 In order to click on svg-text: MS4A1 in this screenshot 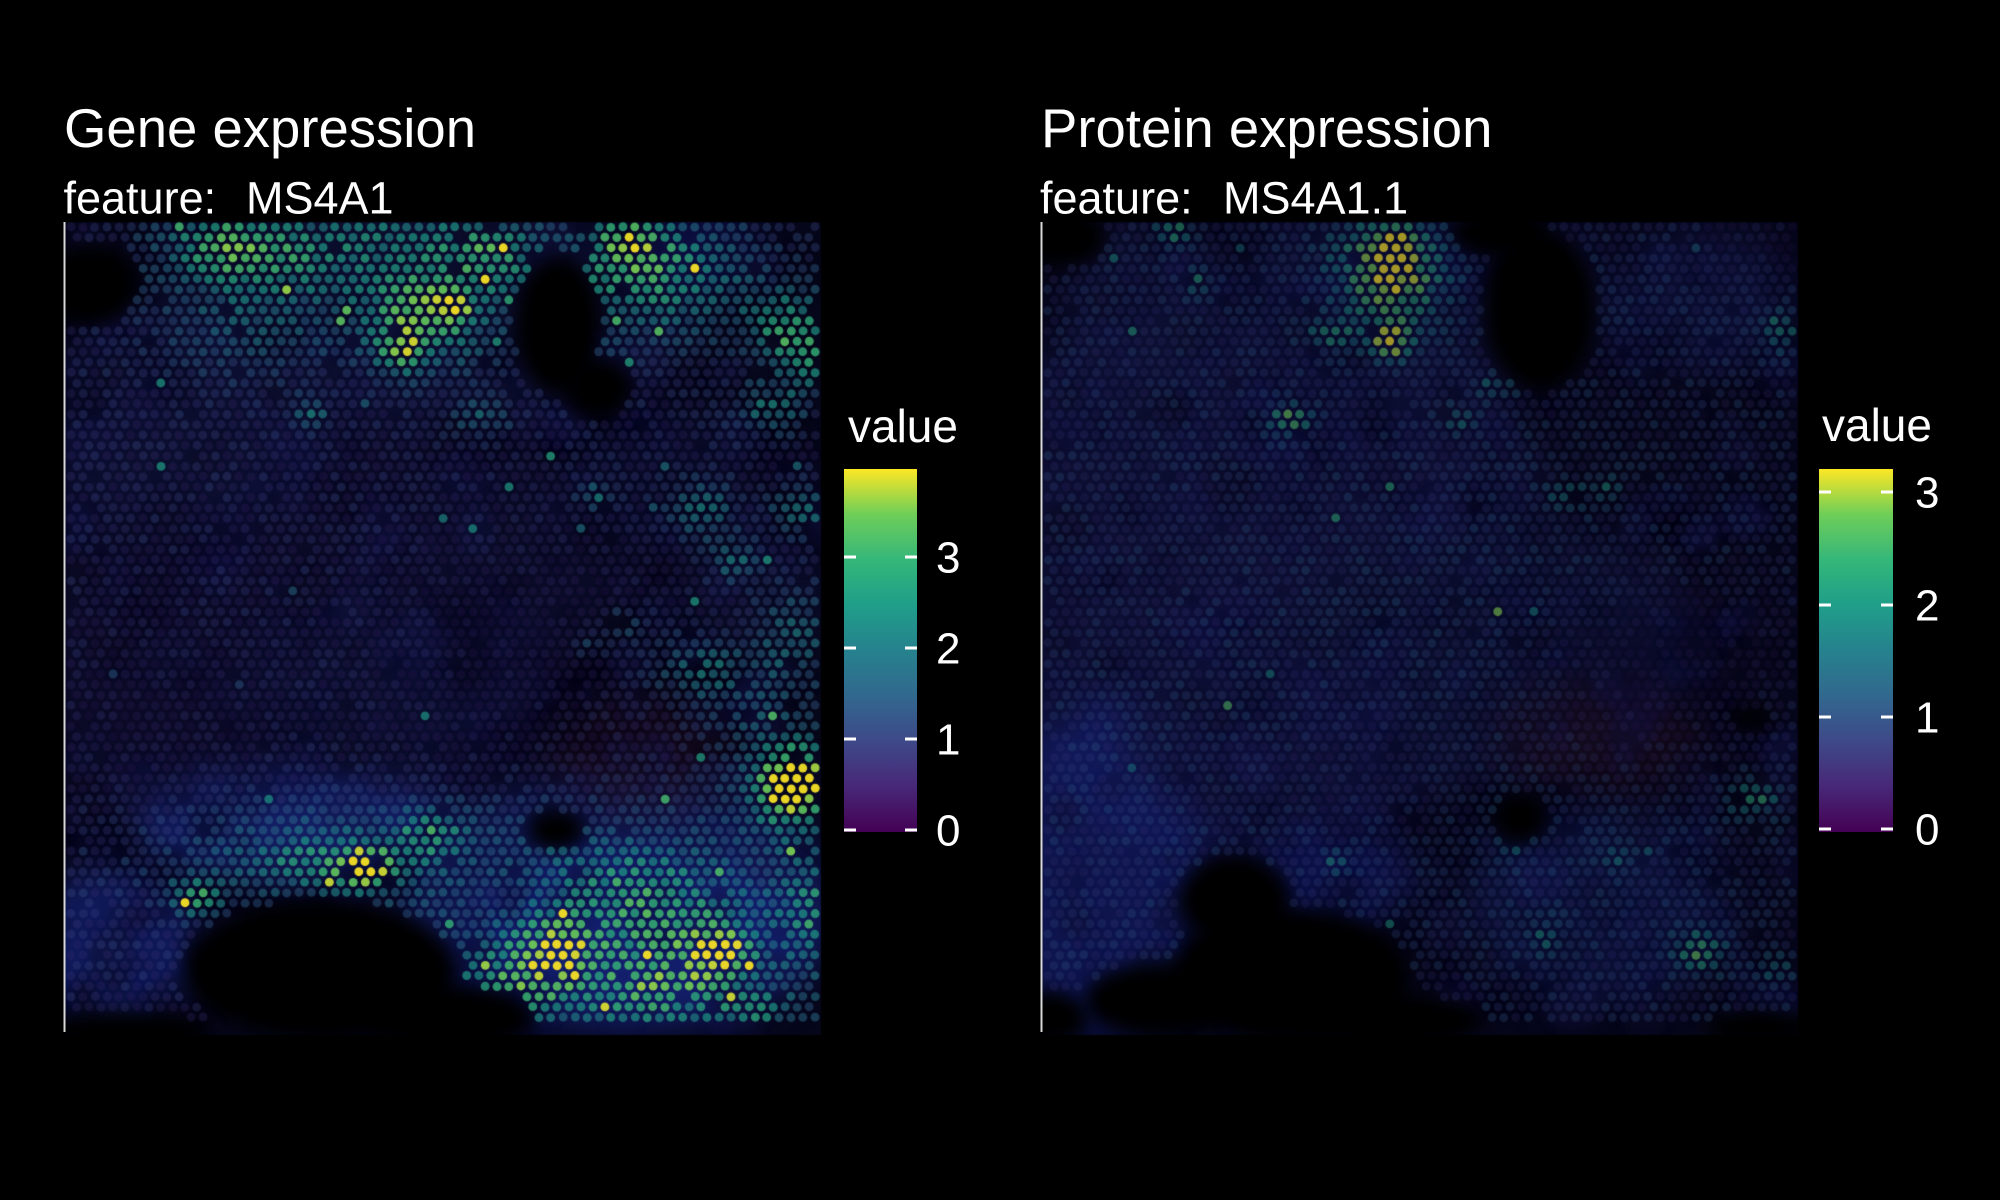, I will do `click(320, 198)`.